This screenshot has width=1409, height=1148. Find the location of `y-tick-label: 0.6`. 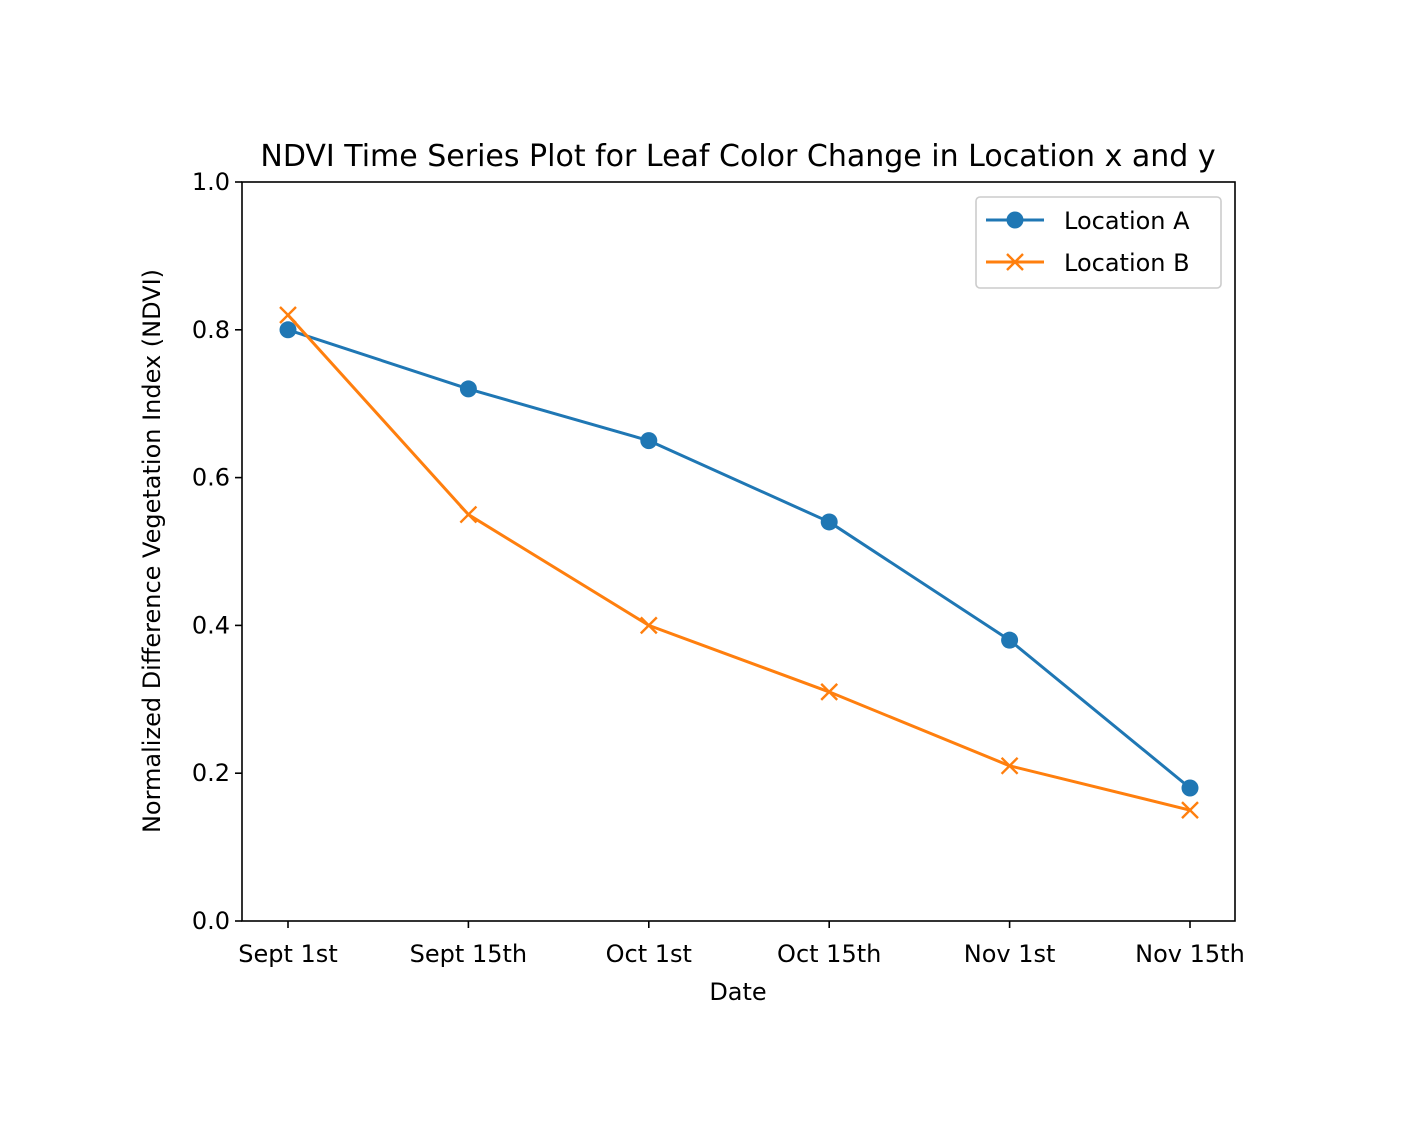

y-tick-label: 0.6 is located at coordinates (211, 478).